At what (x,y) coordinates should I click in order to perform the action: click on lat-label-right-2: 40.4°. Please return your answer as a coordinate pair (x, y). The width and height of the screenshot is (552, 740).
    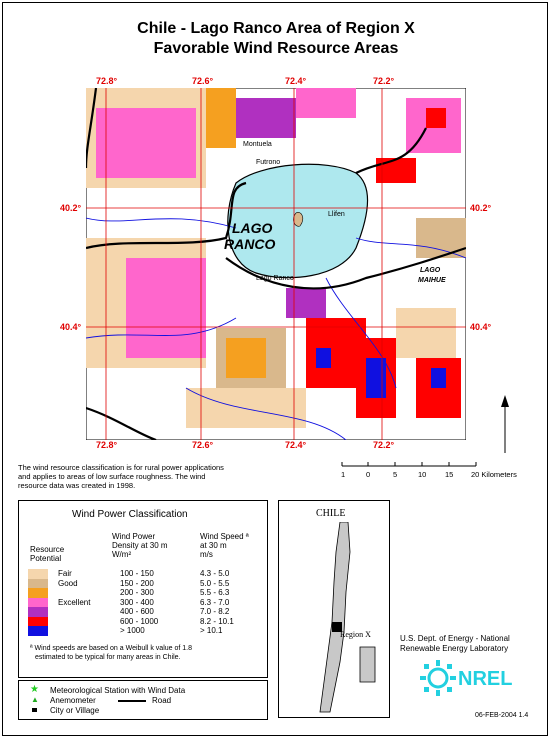
    Looking at the image, I should click on (481, 327).